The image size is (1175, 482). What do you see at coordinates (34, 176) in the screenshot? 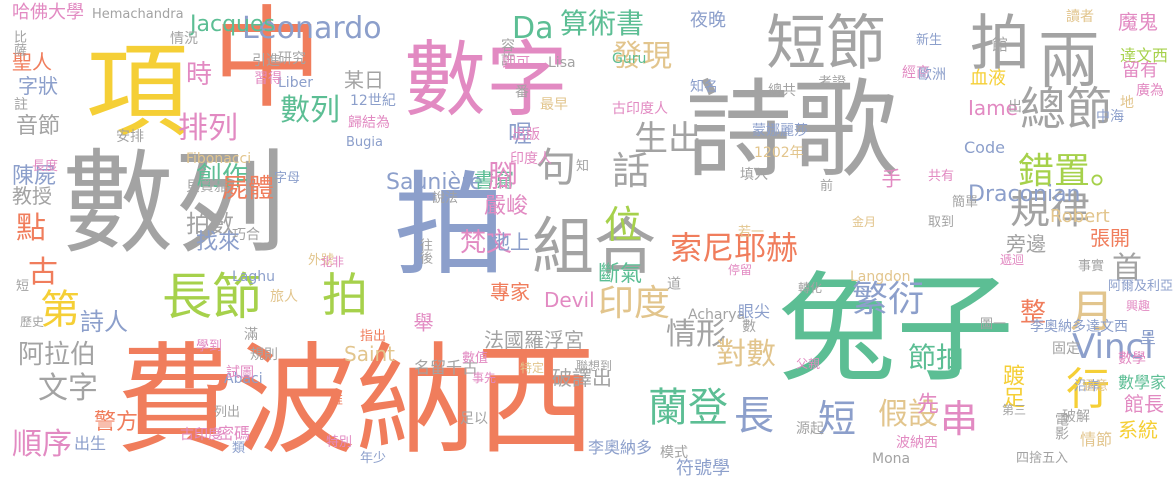
I see `cloud-word: 陳屍` at bounding box center [34, 176].